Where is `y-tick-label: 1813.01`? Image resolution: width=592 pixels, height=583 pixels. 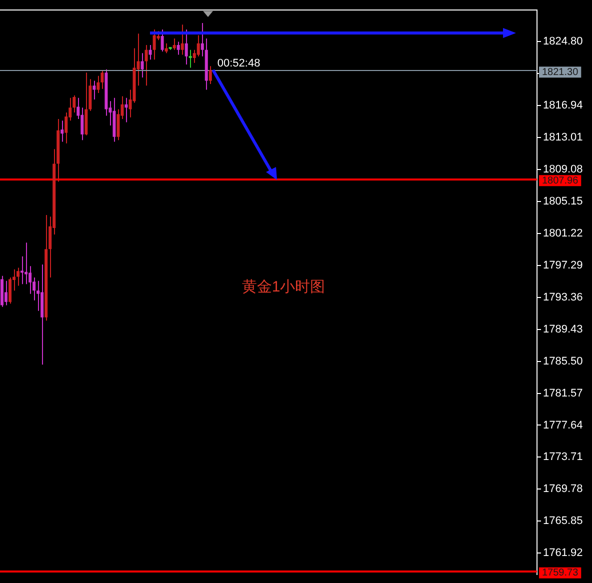
y-tick-label: 1813.01 is located at coordinates (563, 138).